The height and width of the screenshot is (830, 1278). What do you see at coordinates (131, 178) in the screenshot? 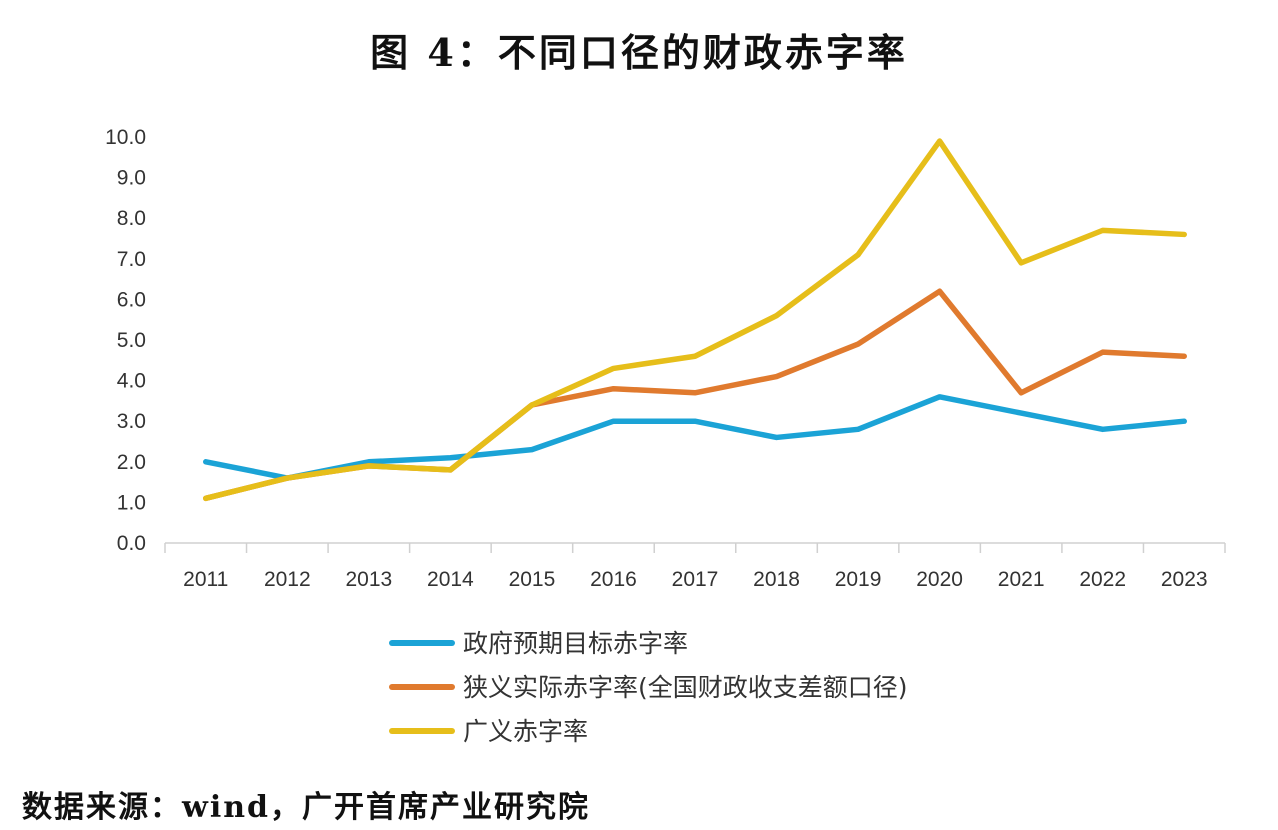
I see `y-tick-label: 9.0` at bounding box center [131, 178].